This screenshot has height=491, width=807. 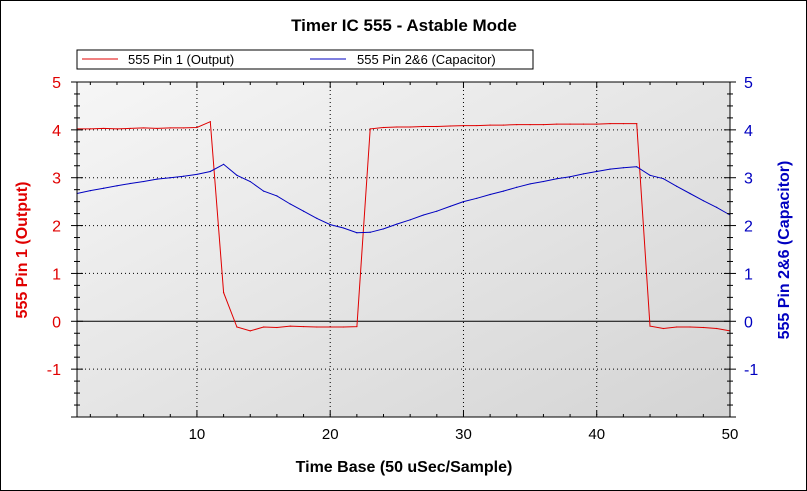 I want to click on y-tick-label-right: 0, so click(x=748, y=322).